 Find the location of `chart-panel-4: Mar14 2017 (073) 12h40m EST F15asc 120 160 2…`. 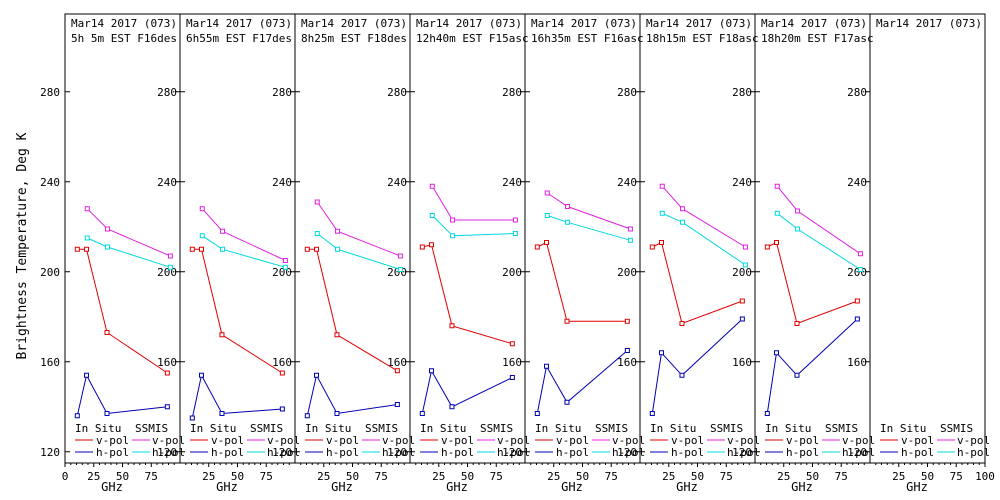

chart-panel-4: Mar14 2017 (073) 12h40m EST F15asc 120 160 2… is located at coordinates (469, 253).